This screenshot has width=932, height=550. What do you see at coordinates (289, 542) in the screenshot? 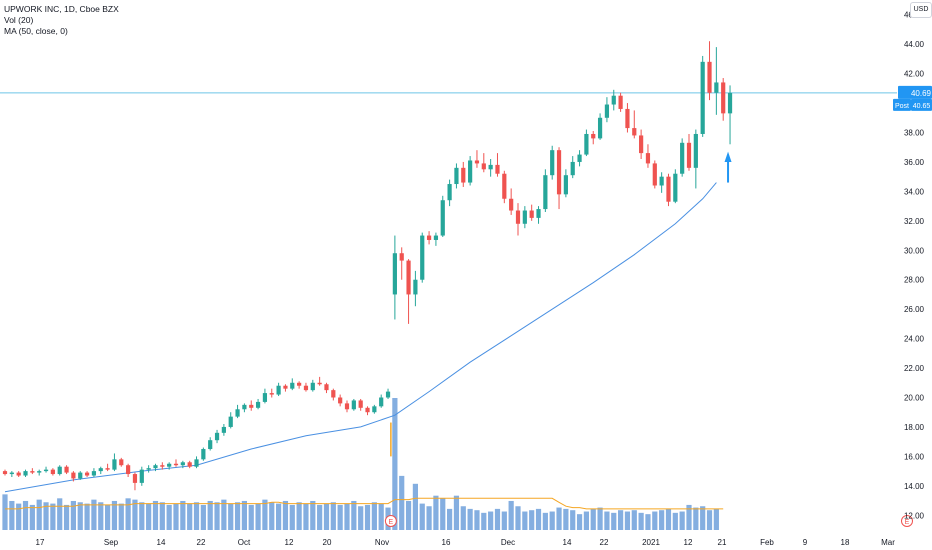
I see `x-tick-label: 12` at bounding box center [289, 542].